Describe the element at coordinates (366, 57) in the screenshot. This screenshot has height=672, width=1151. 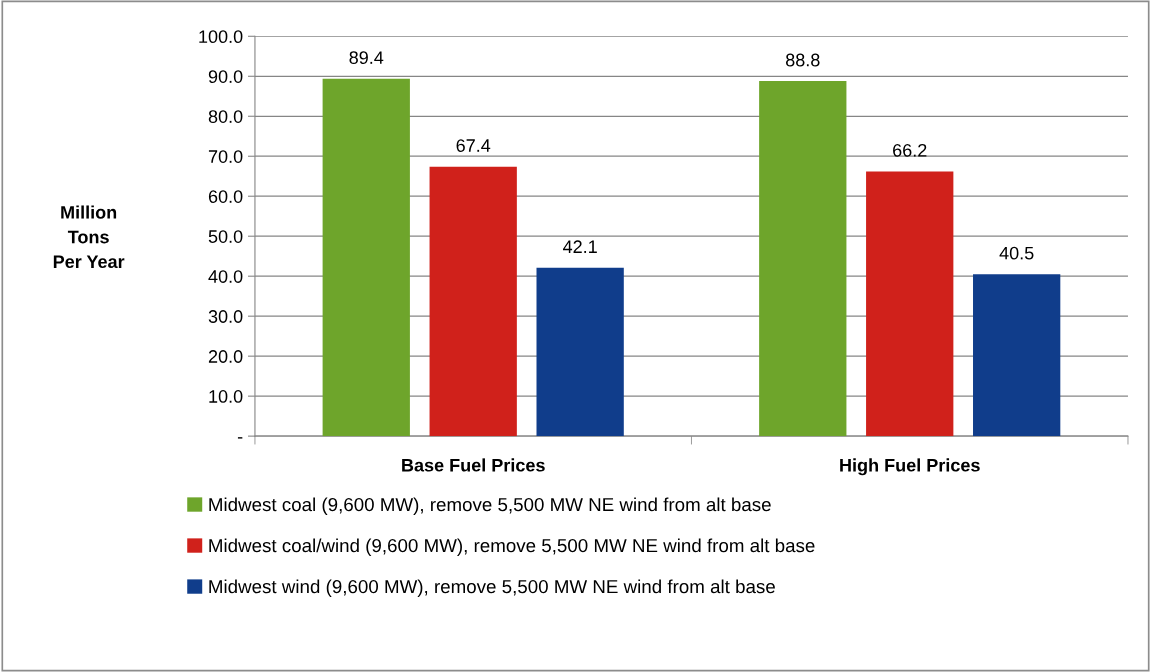
I see `data-label: 89.4` at that location.